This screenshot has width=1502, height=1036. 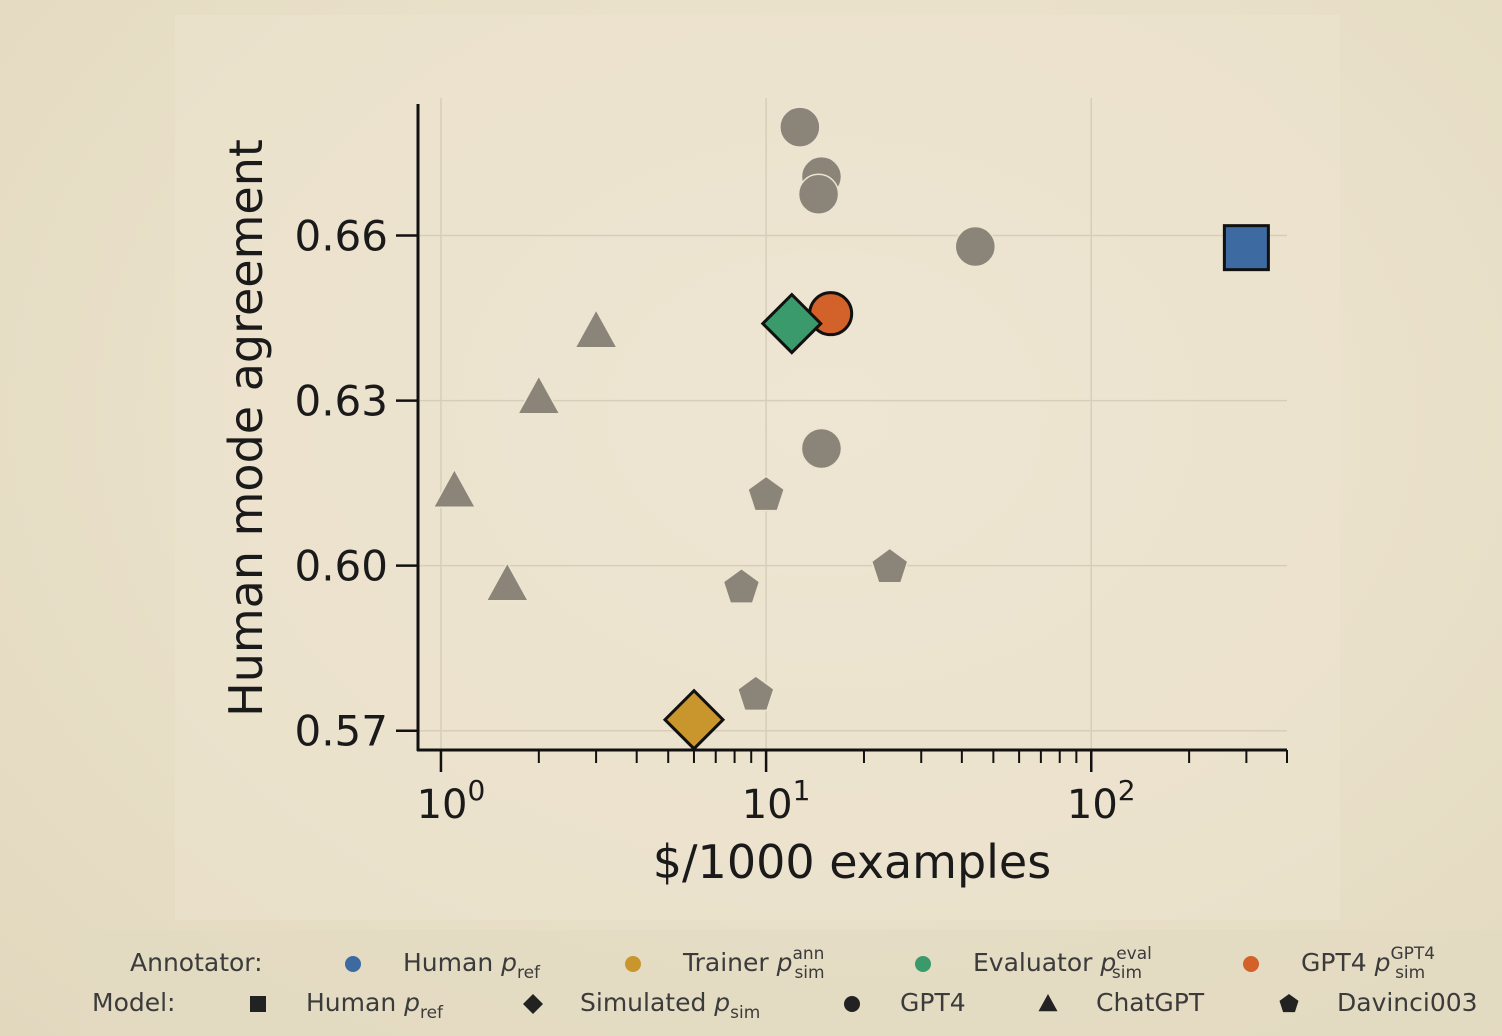 I want to click on legend-model-label: Davinci003, so click(x=1407, y=1002).